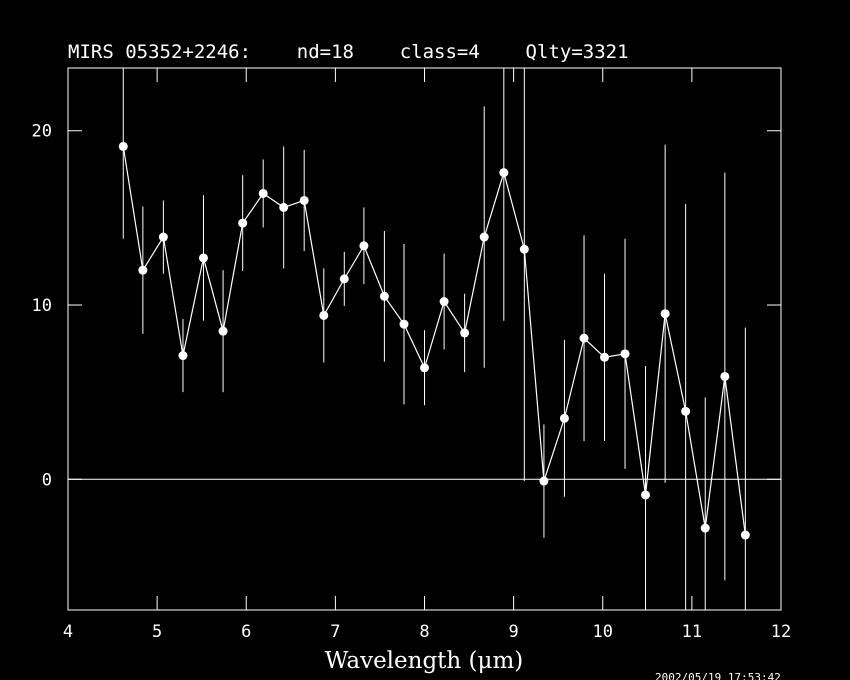 Image resolution: width=850 pixels, height=680 pixels. What do you see at coordinates (42, 132) in the screenshot?
I see `y-tick-label: 20` at bounding box center [42, 132].